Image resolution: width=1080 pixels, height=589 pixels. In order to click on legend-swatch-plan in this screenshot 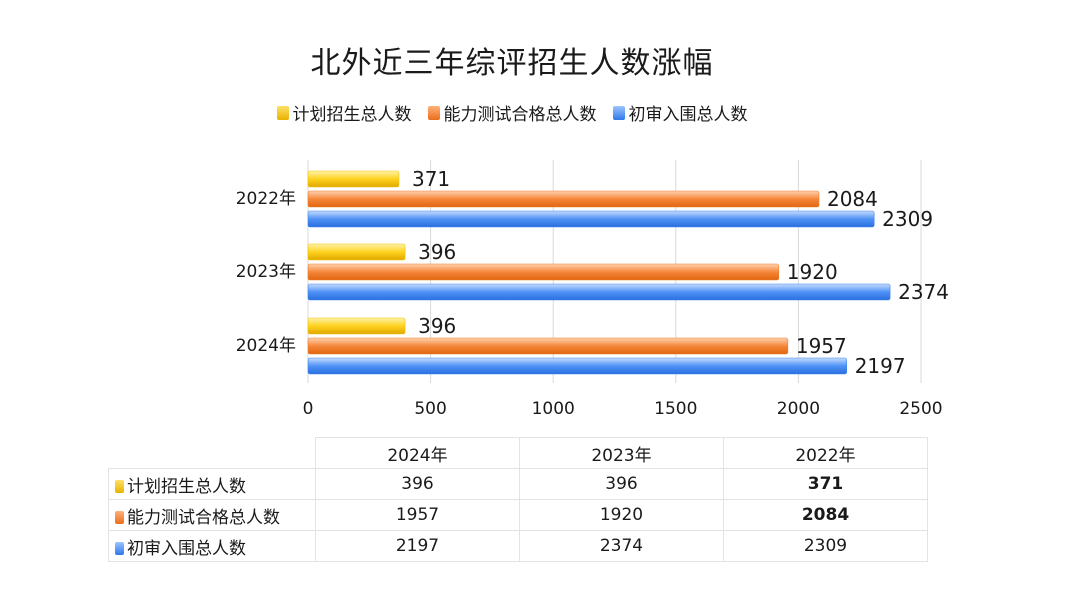, I will do `click(282, 112)`.